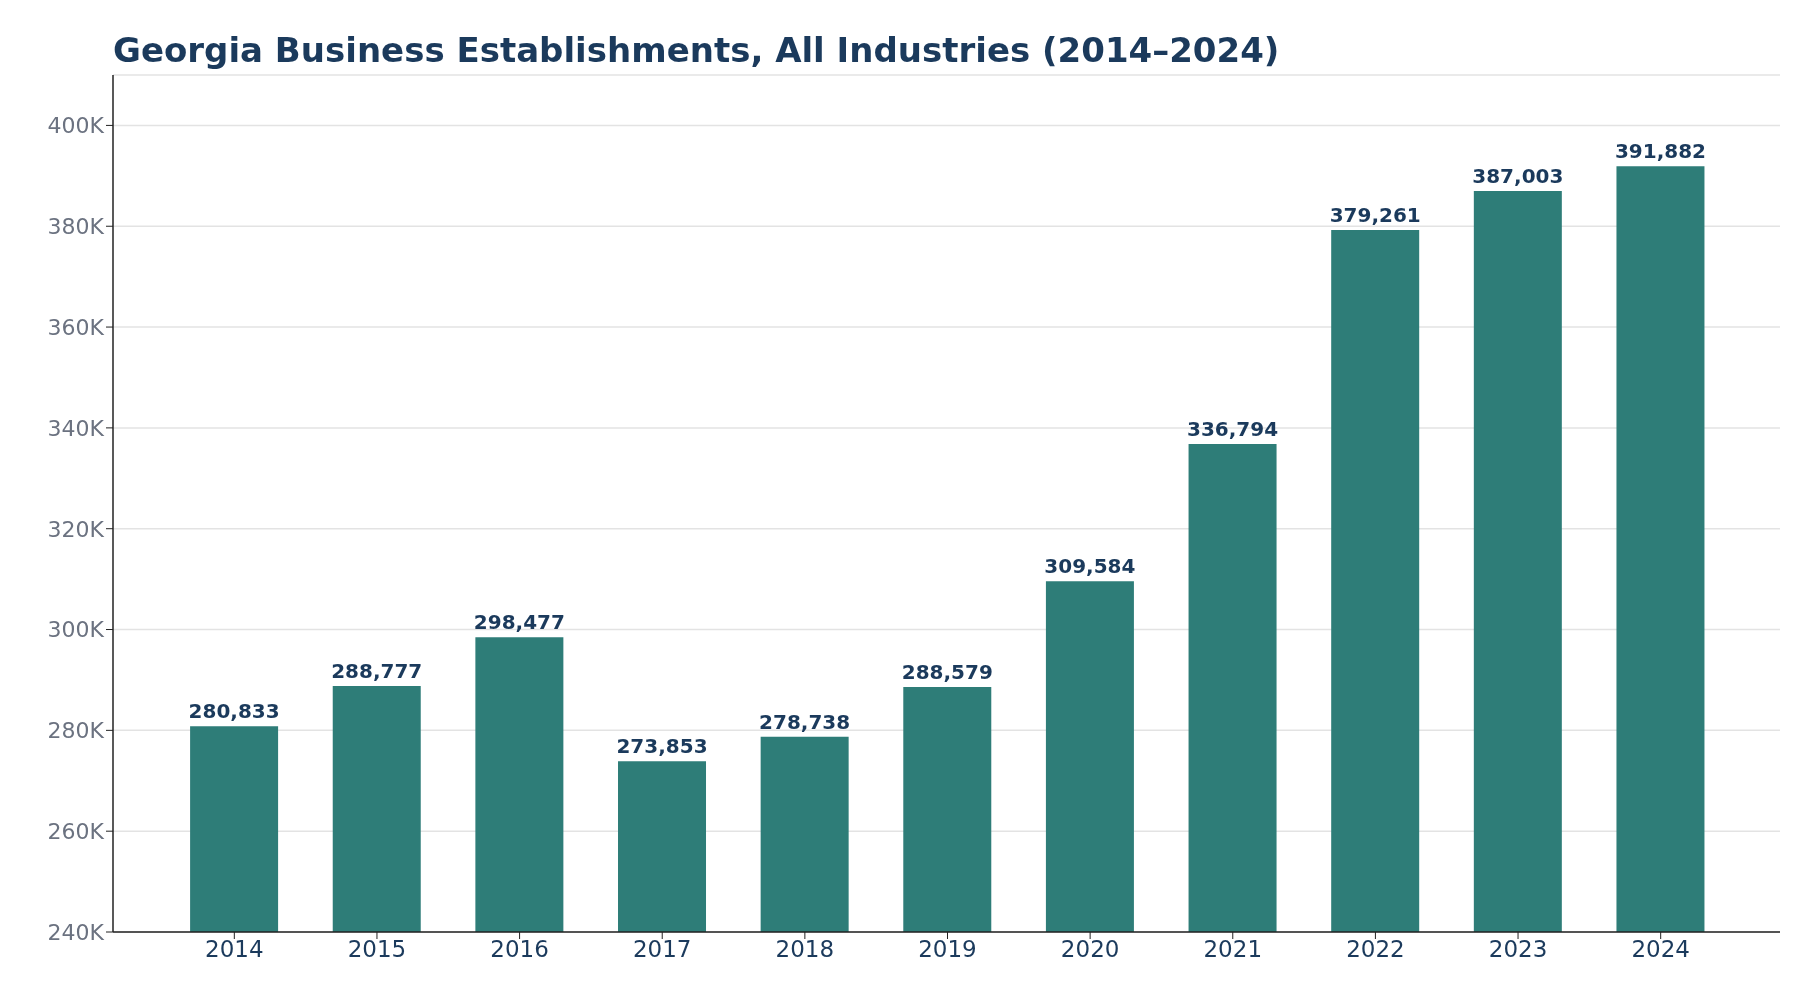  I want to click on data-label: 273,853, so click(662, 746).